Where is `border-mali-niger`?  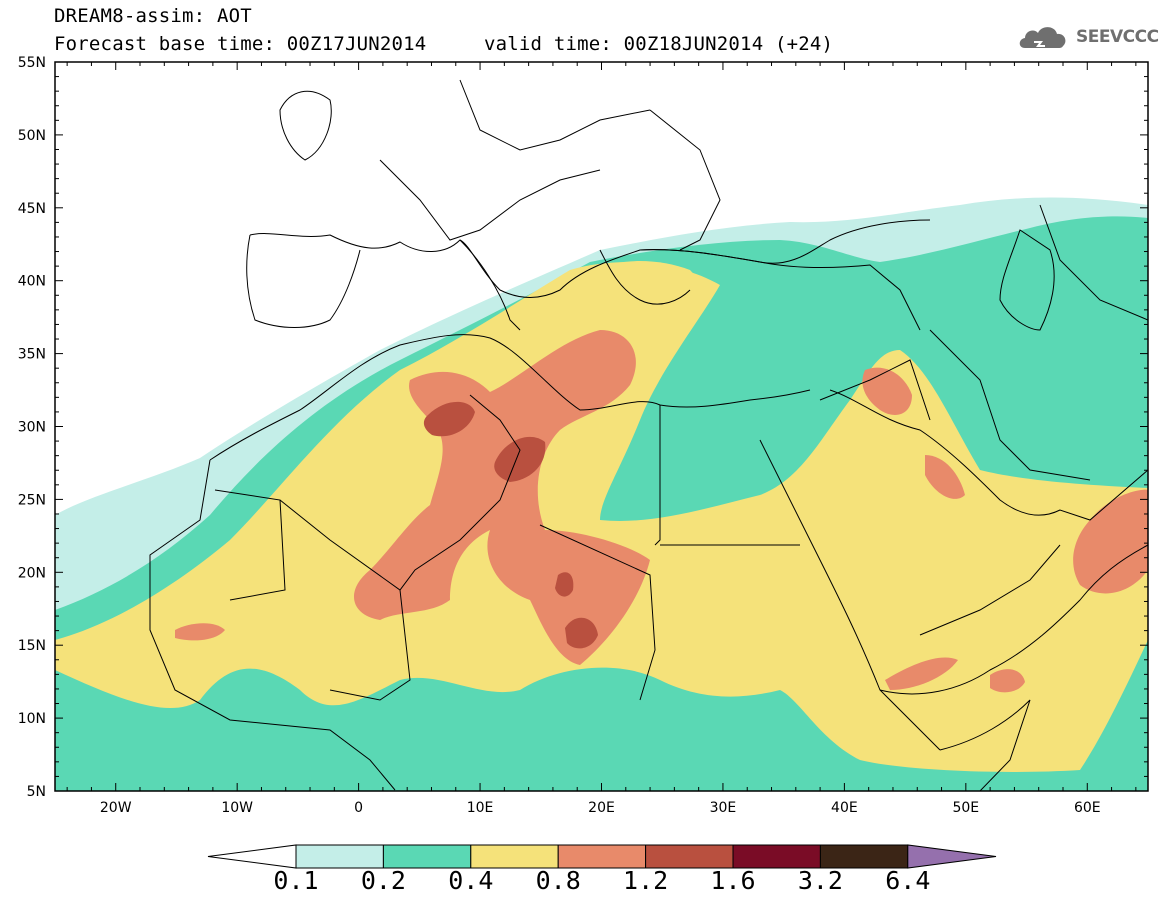
border-mali-niger is located at coordinates (370, 645).